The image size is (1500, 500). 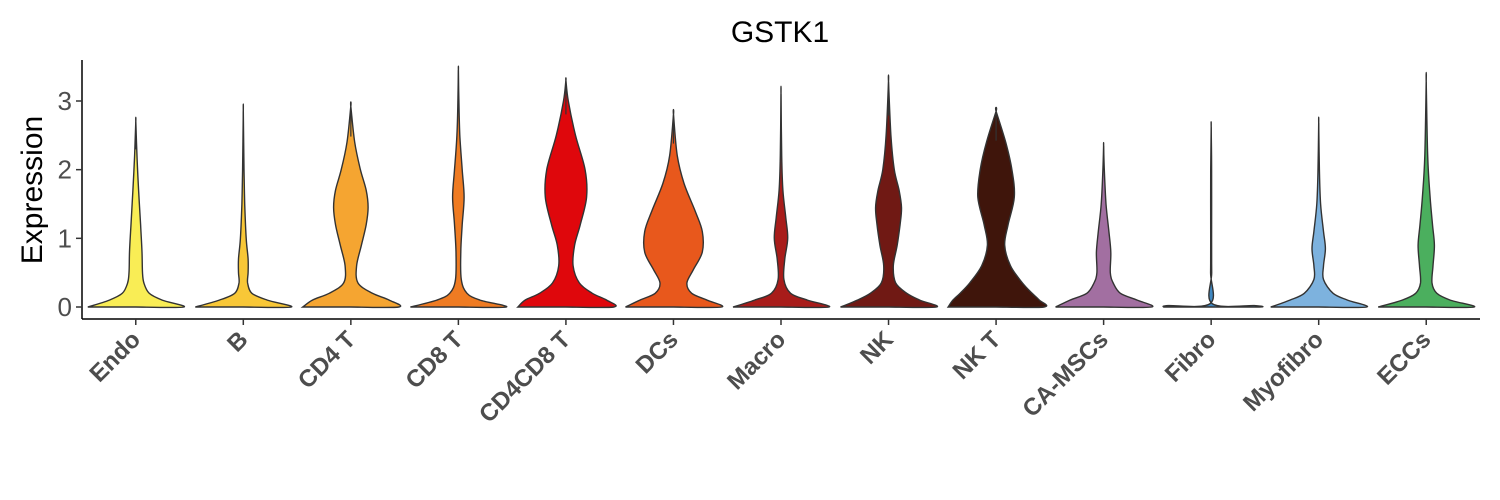 I want to click on y-tick-label: 3, so click(x=65, y=101).